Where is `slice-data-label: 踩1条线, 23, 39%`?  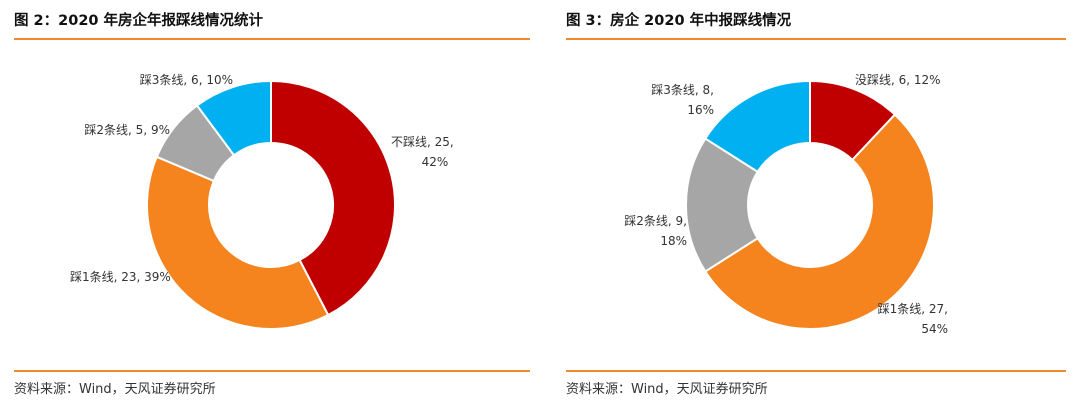 slice-data-label: 踩1条线, 23, 39% is located at coordinates (120, 277).